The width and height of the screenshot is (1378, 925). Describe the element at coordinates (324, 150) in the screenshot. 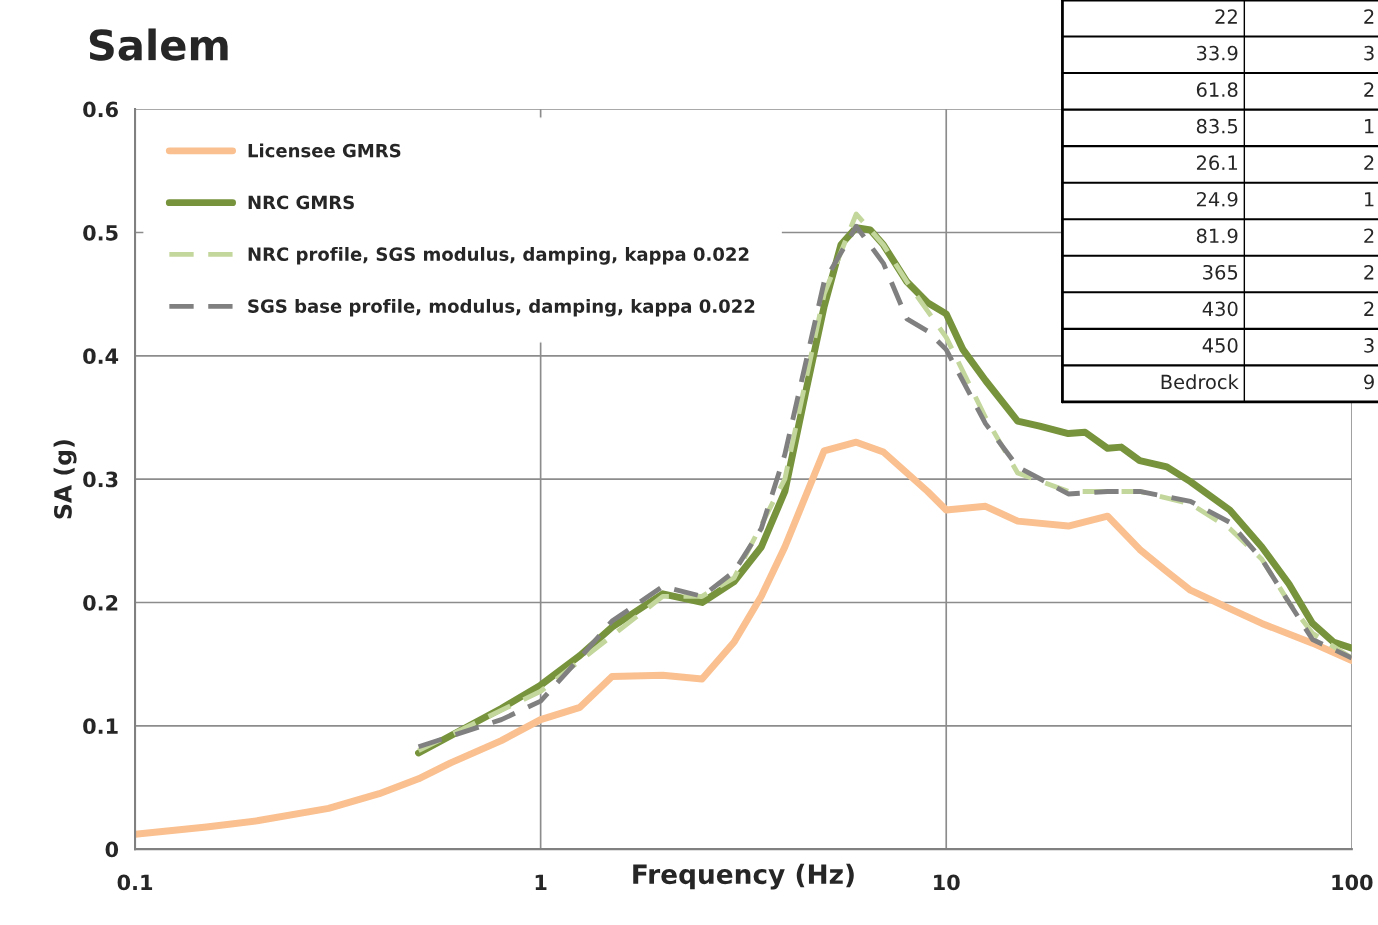

I see `legend-label: Licensee GMRS` at that location.